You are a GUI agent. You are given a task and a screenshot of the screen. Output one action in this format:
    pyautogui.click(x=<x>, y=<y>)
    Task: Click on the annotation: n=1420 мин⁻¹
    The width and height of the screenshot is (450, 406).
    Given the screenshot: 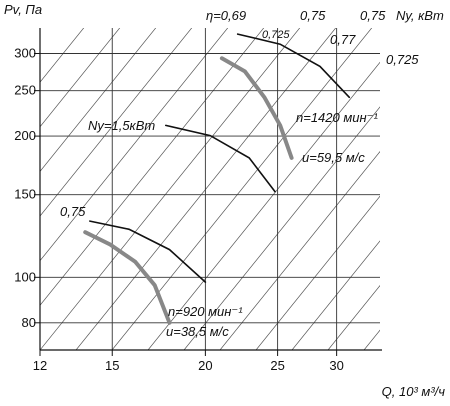 What is the action you would take?
    pyautogui.click(x=337, y=117)
    